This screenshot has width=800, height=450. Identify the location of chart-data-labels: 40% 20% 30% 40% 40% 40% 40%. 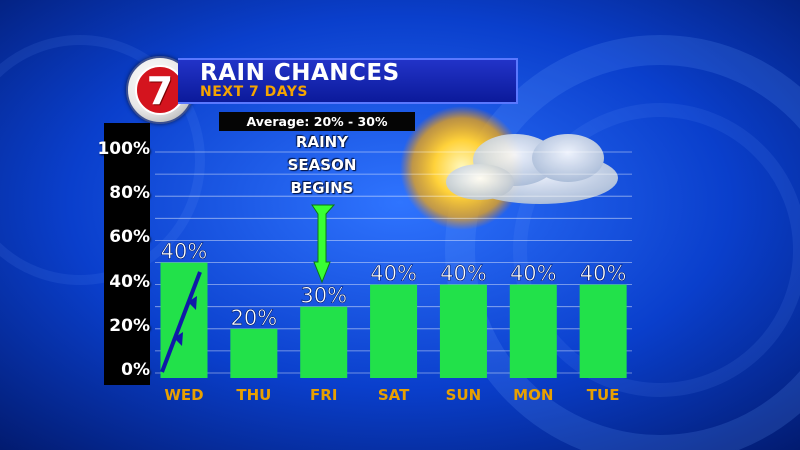
(393, 284).